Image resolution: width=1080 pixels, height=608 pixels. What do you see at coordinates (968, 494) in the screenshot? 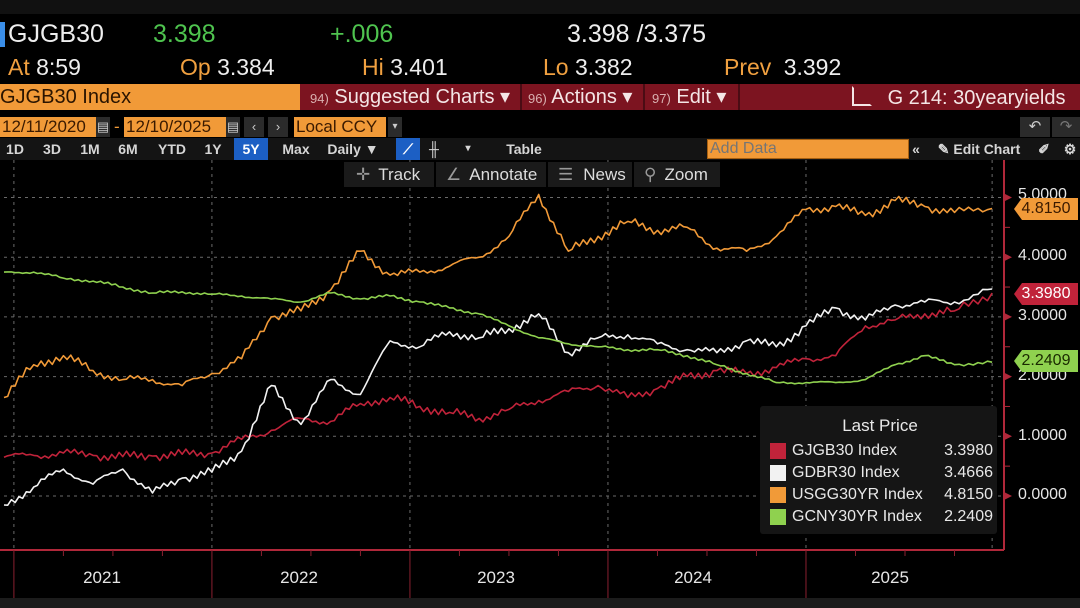
I see `legend-series-value: 4.8150` at bounding box center [968, 494].